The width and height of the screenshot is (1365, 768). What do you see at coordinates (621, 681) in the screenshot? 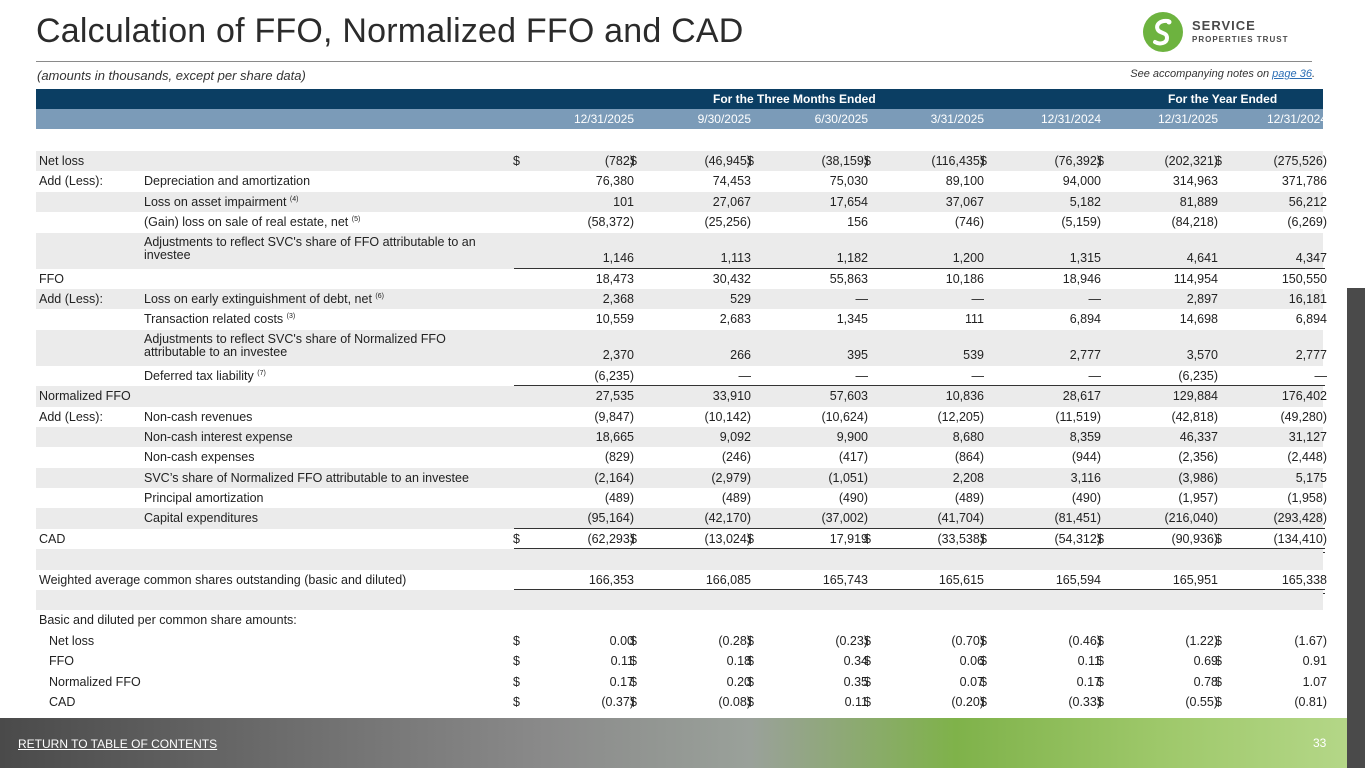
I see `value-cell: 0.17` at bounding box center [621, 681].